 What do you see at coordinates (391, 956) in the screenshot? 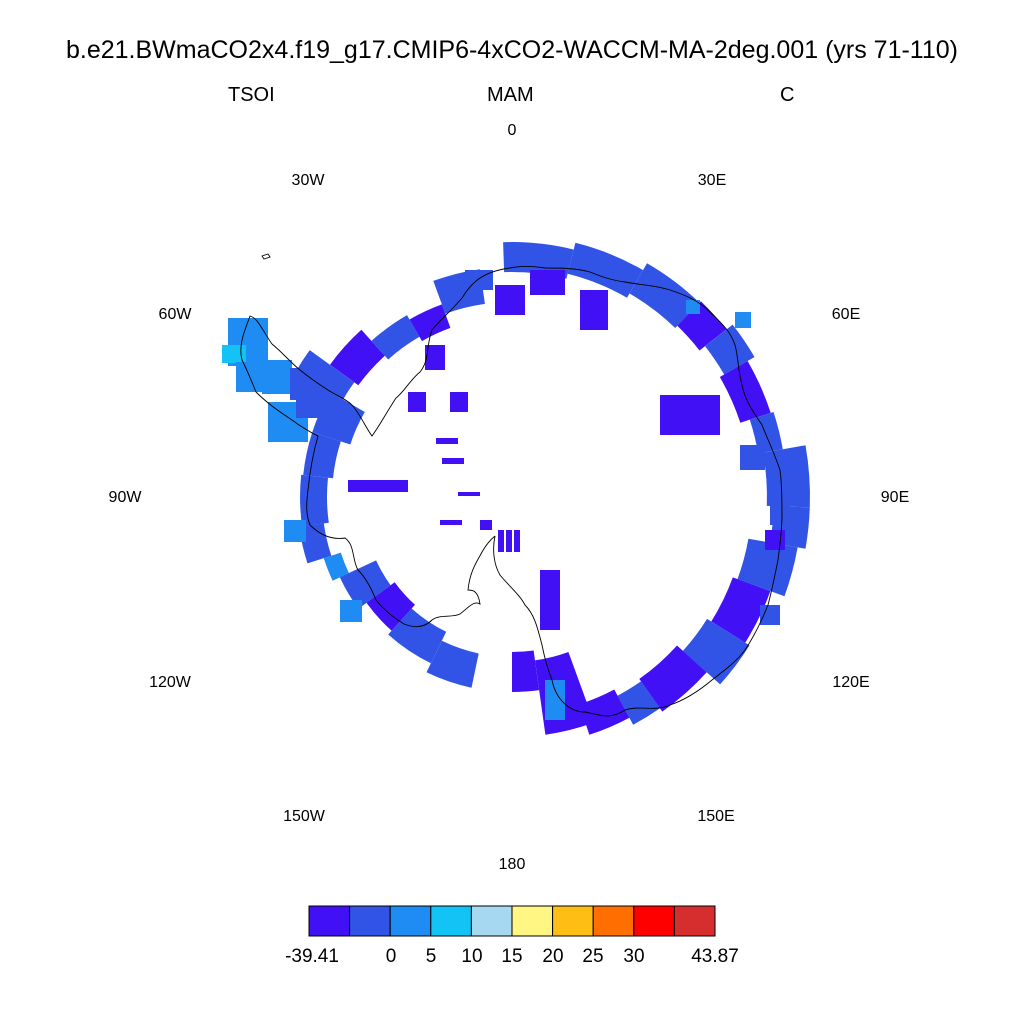
I see `colorbar-label: 0` at bounding box center [391, 956].